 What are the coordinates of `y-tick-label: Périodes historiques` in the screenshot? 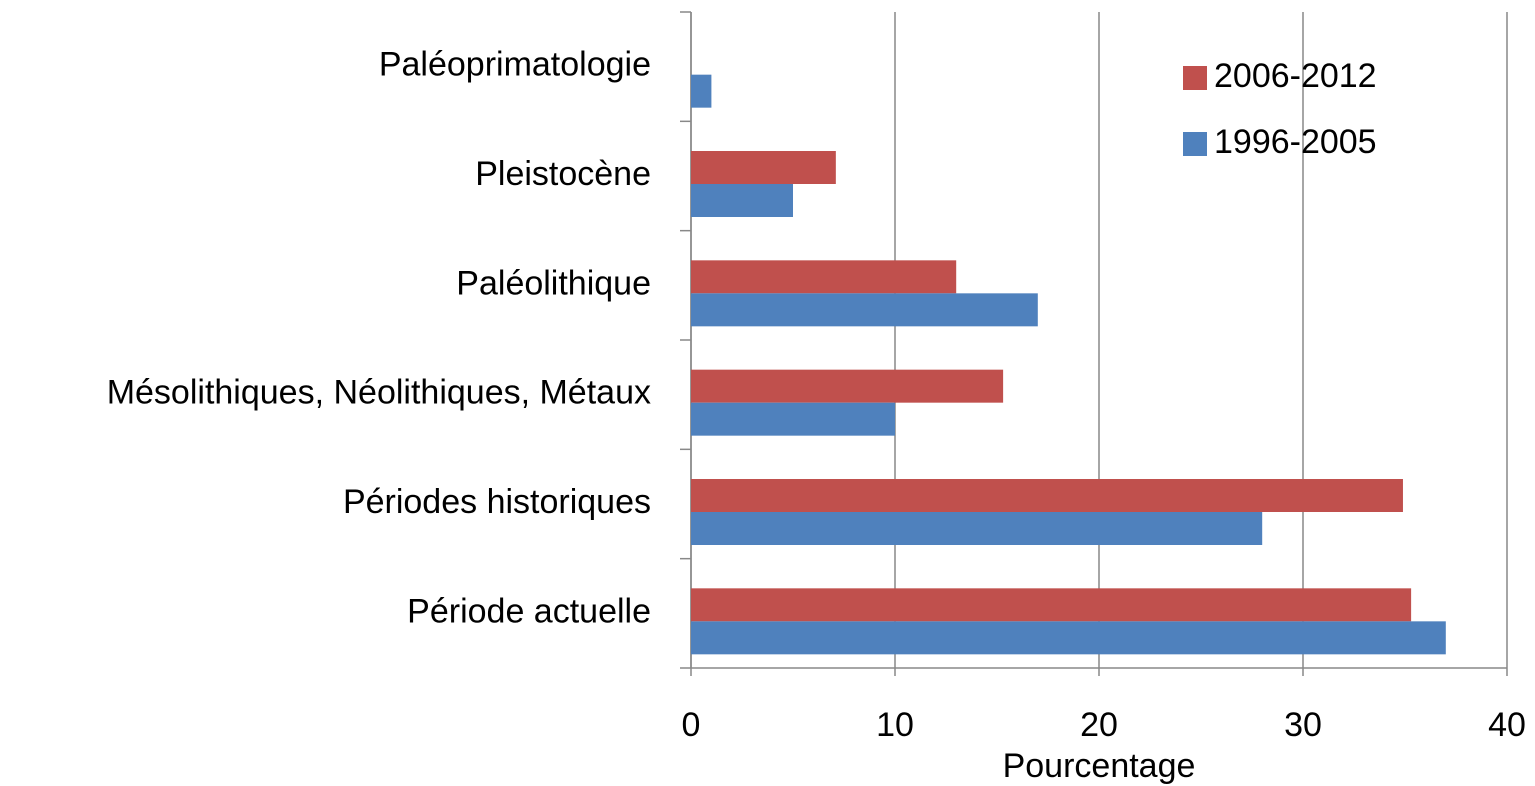 It's located at (497, 502).